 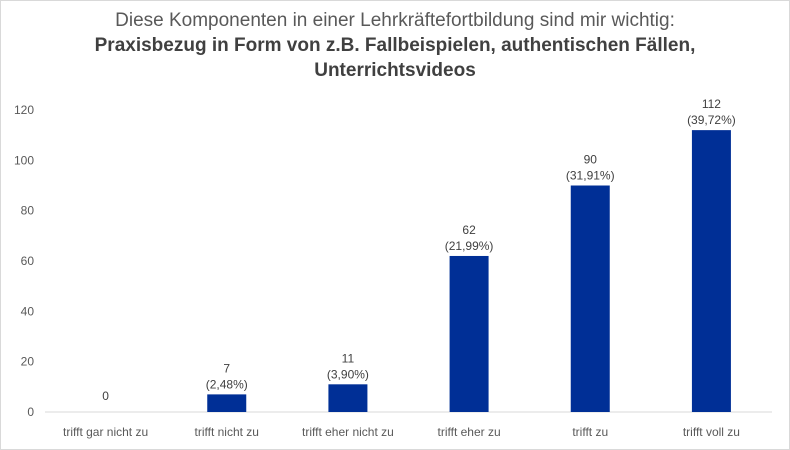 What do you see at coordinates (28, 311) in the screenshot?
I see `y-tick-label: 40` at bounding box center [28, 311].